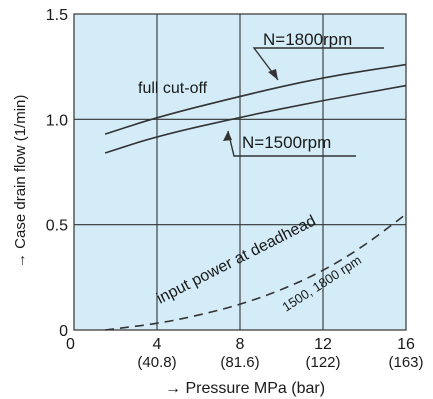 This screenshot has width=433, height=399. I want to click on series-line-n-1800rpm, so click(255, 99).